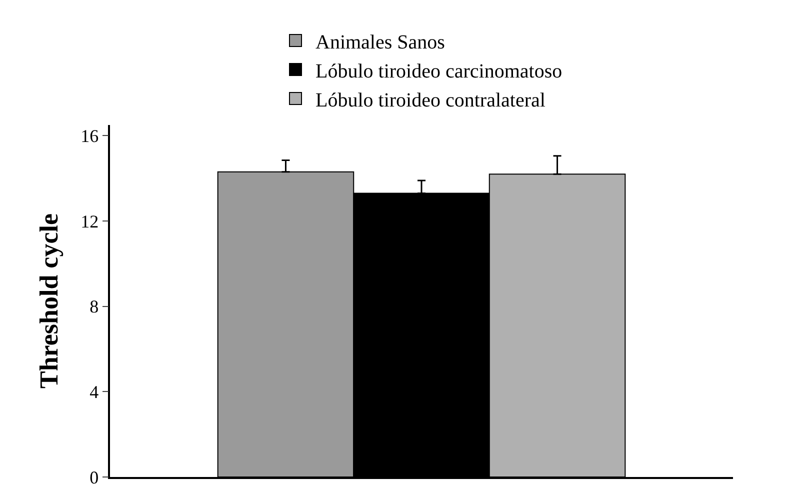 Image resolution: width=793 pixels, height=499 pixels. Describe the element at coordinates (49, 301) in the screenshot. I see `y-axis-title: Threshold cycle` at that location.